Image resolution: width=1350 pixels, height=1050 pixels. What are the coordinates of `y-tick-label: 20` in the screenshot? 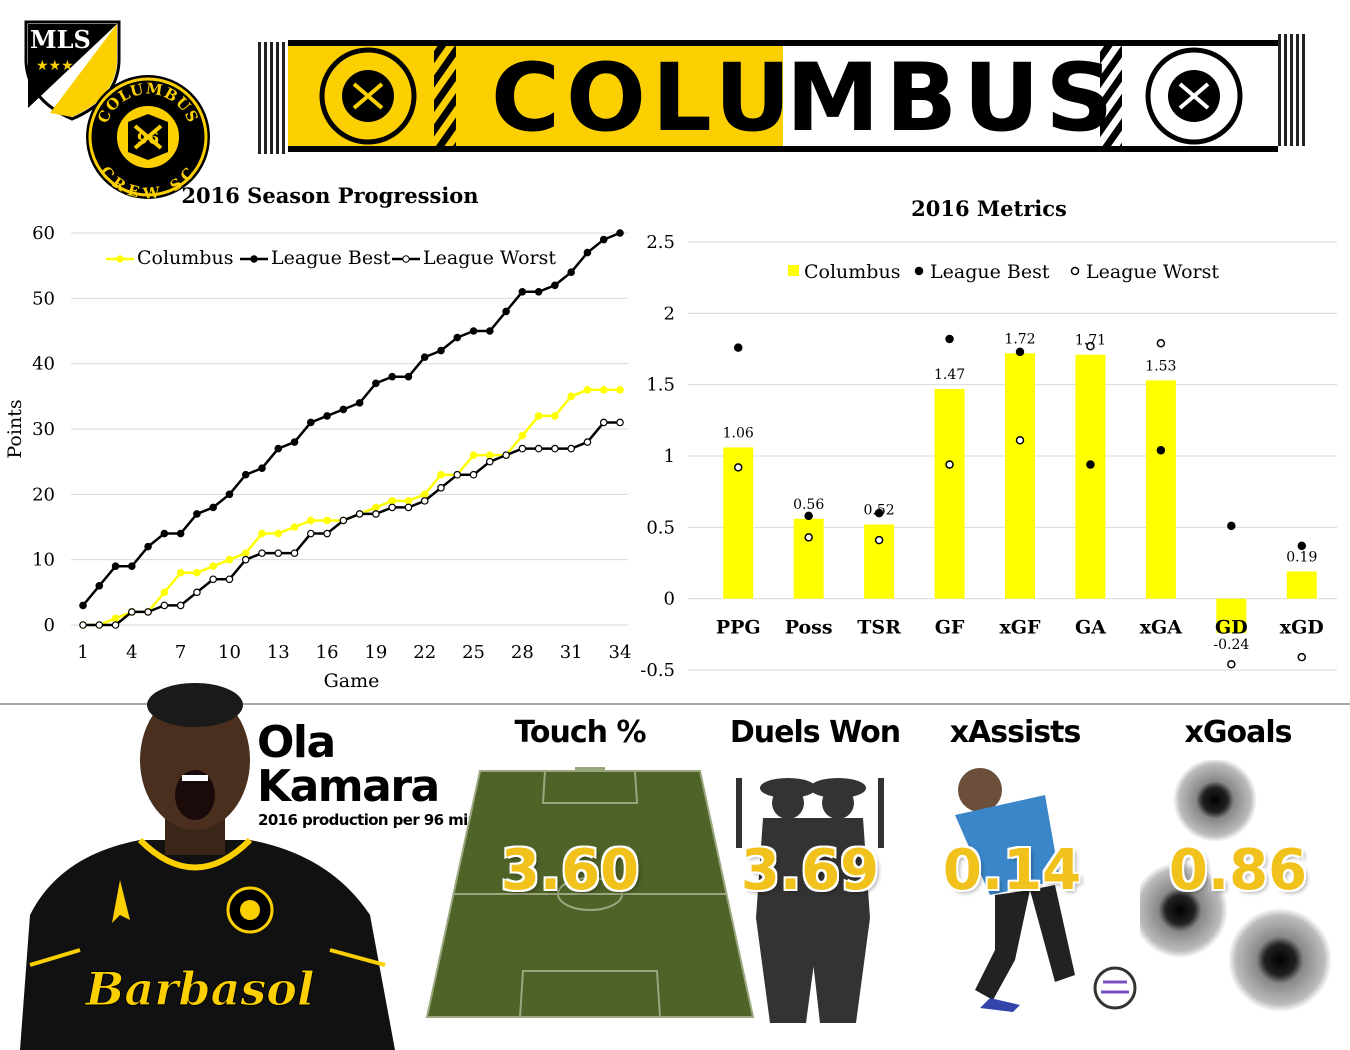 It's located at (43, 494).